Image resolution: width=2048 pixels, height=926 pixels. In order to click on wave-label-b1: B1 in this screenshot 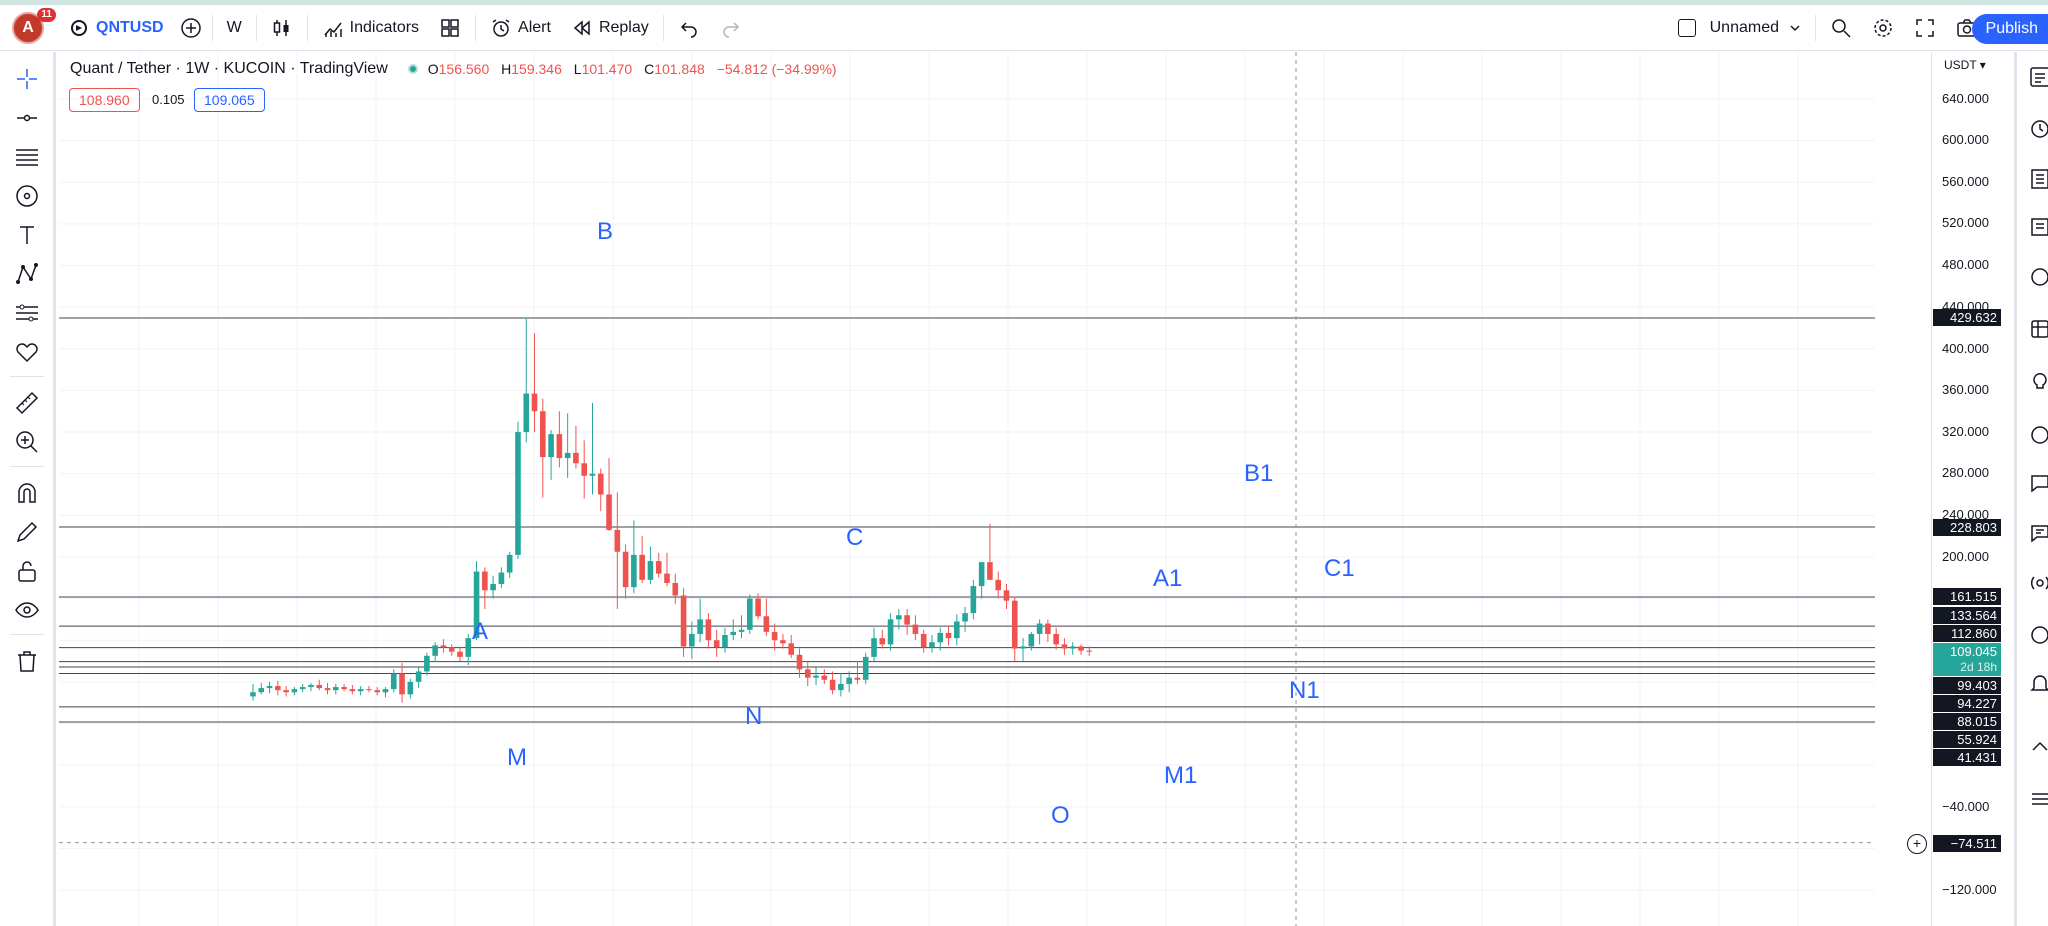, I will do `click(1259, 473)`.